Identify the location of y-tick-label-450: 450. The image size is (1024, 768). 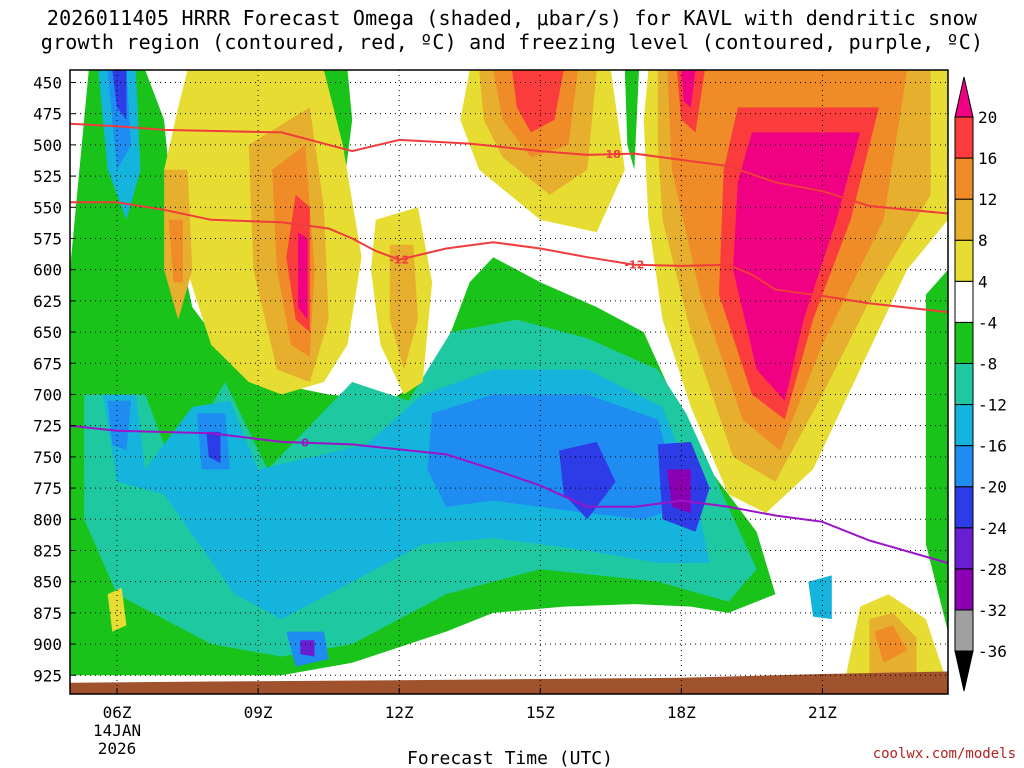
(47, 82).